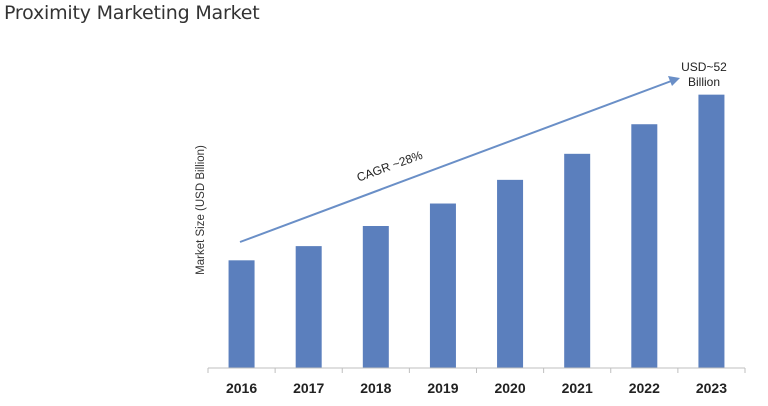 The image size is (768, 406). I want to click on bar-2021, so click(577, 260).